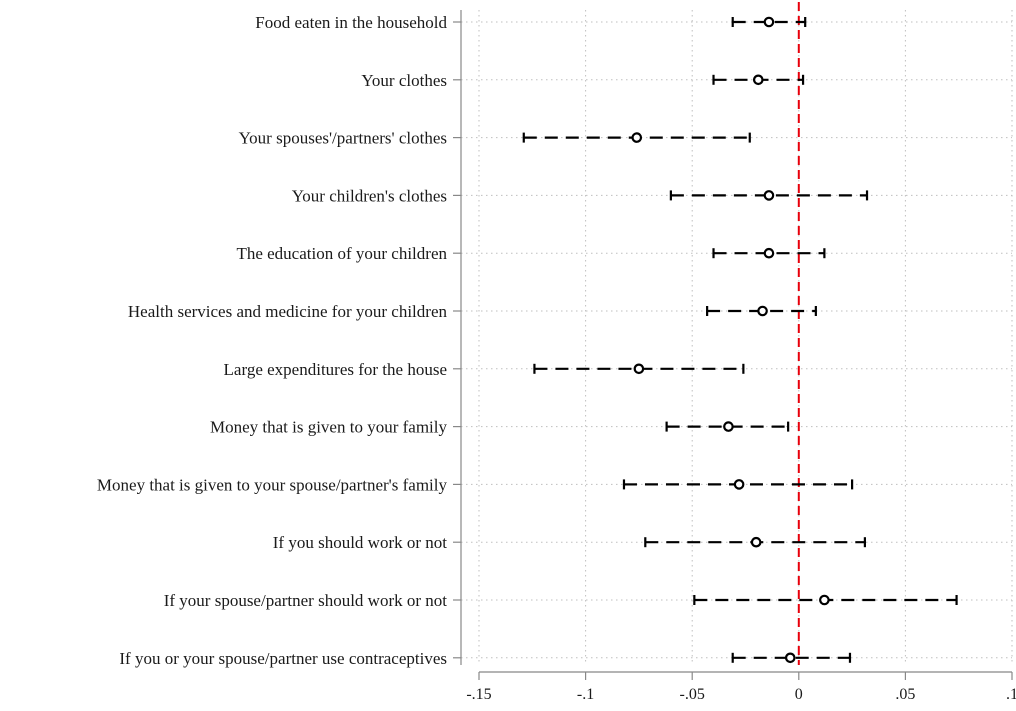  What do you see at coordinates (329, 427) in the screenshot?
I see `category-label: Money that is given to your family` at bounding box center [329, 427].